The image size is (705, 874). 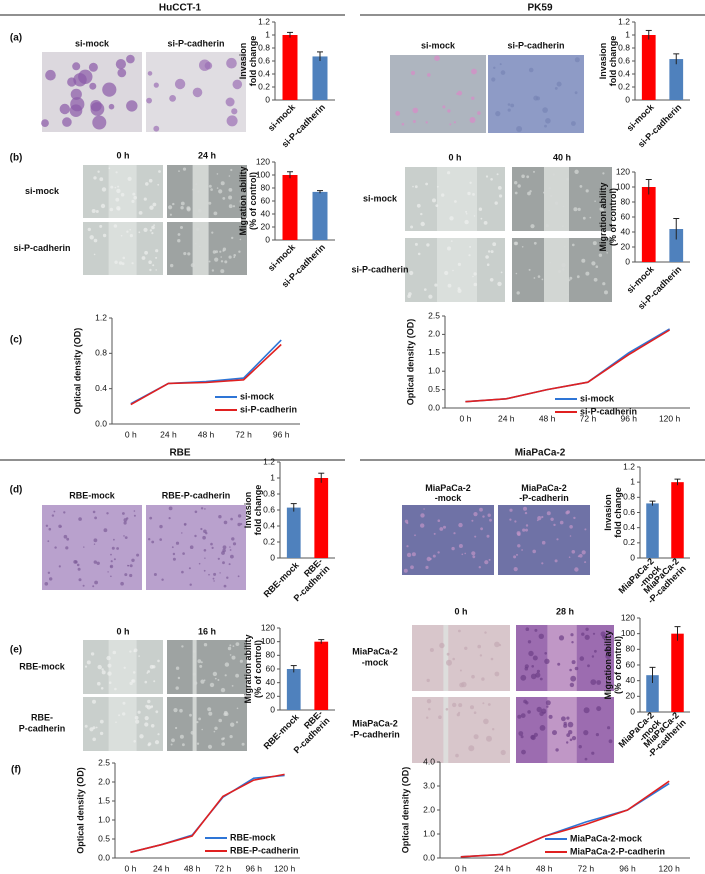 I want to click on y-tick-label-group: 60, so click(x=266, y=200).